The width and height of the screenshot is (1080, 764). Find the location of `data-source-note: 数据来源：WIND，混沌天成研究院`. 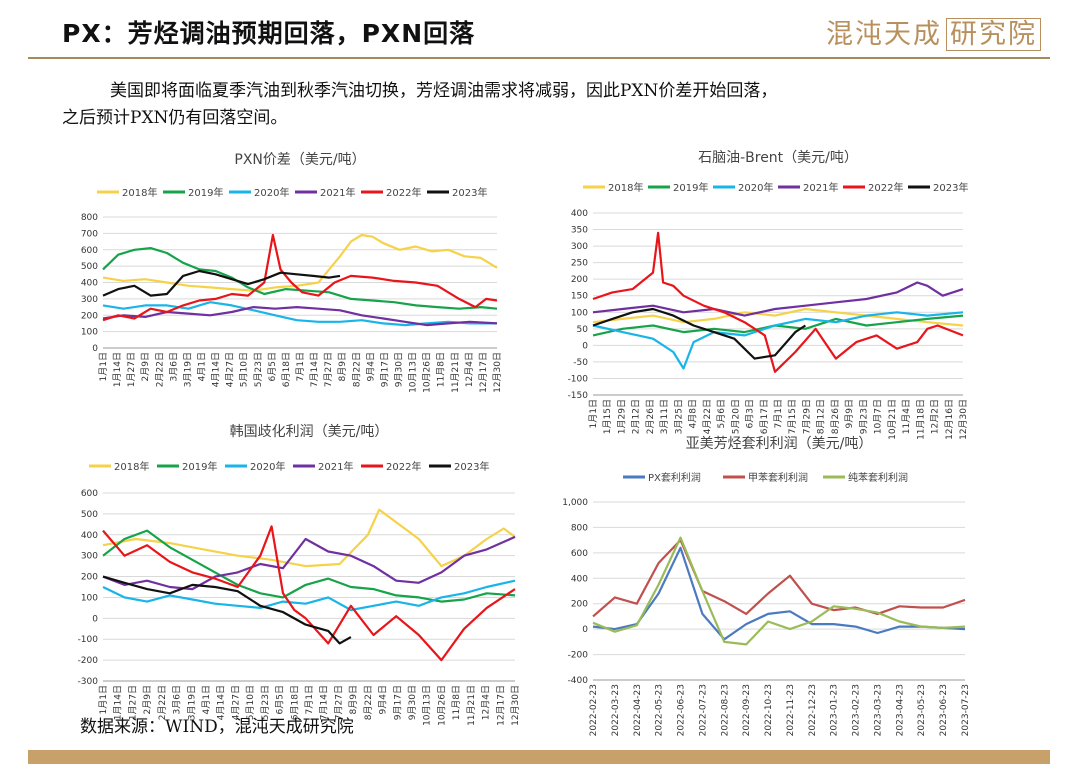

data-source-note: 数据来源：WIND，混沌天成研究院 is located at coordinates (217, 727).